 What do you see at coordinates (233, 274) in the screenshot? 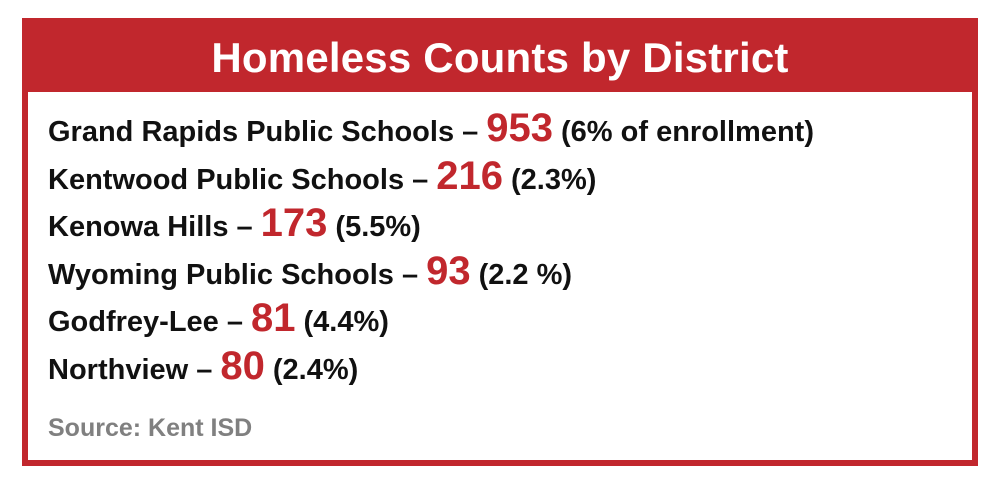
I see `district-name: Wyoming Public Schools –` at bounding box center [233, 274].